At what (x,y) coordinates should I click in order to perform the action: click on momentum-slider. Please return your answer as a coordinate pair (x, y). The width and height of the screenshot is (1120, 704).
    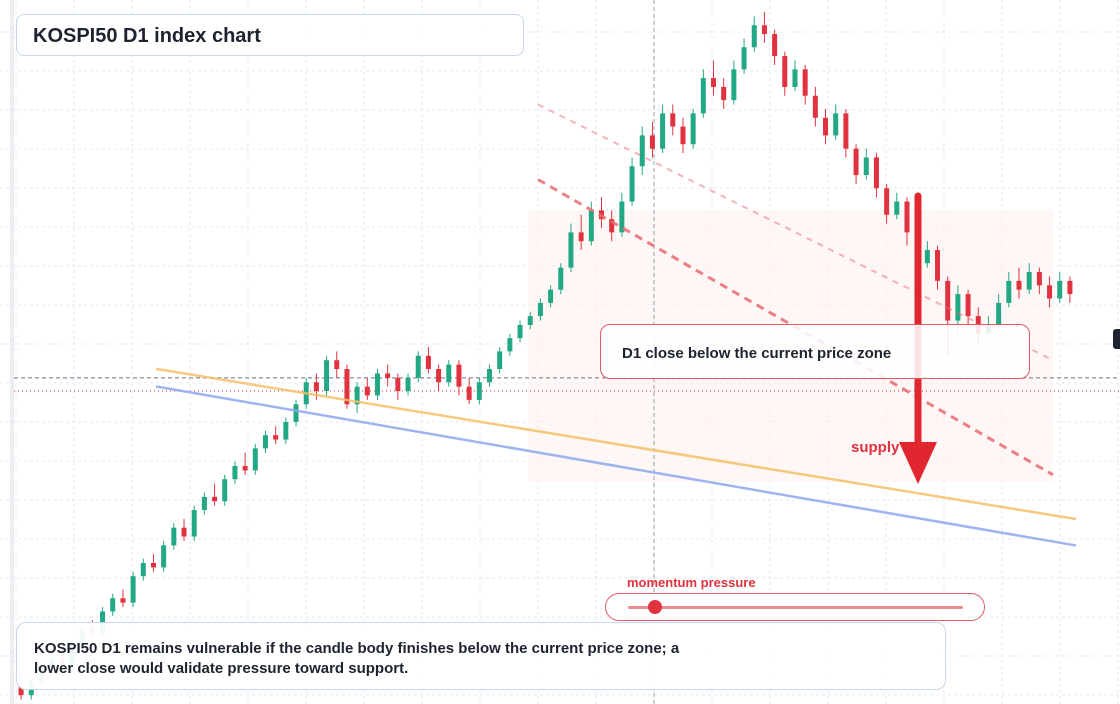
    Looking at the image, I should click on (795, 607).